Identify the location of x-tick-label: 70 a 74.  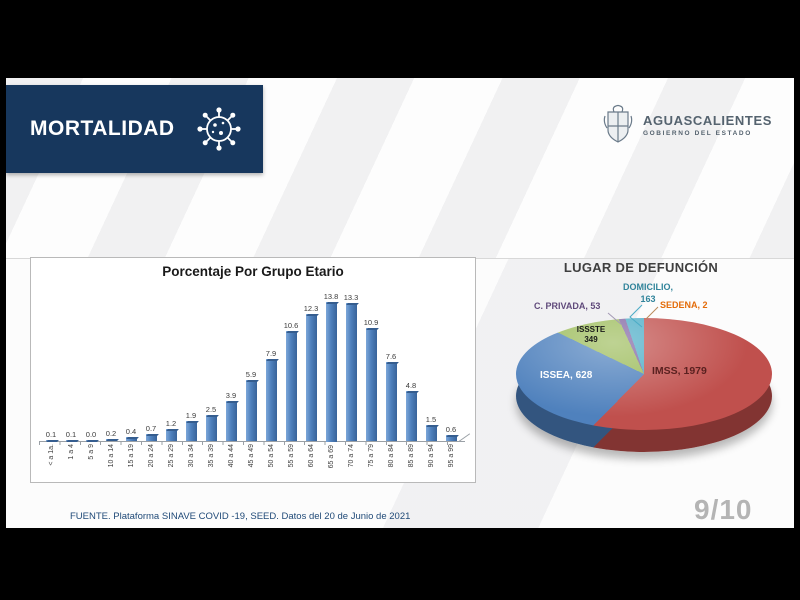
(351, 456).